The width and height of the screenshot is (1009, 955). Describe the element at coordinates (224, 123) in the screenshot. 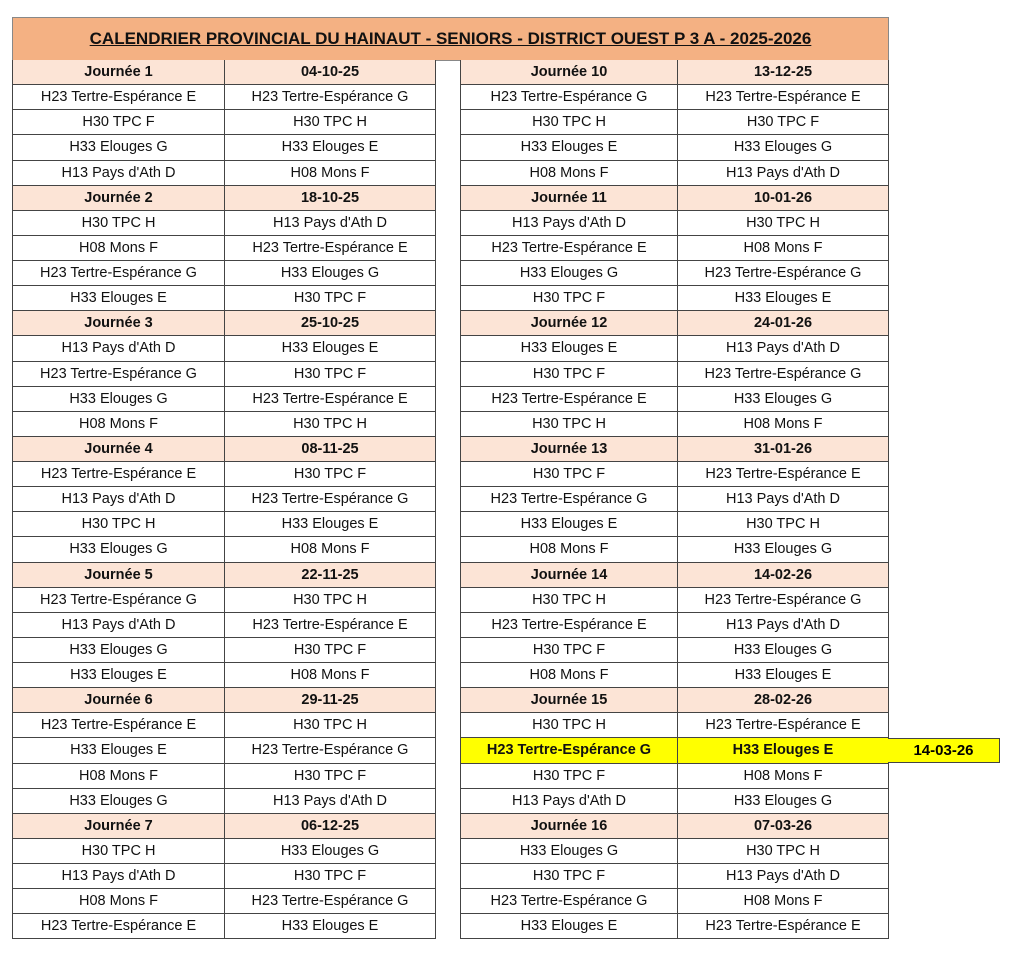

I see `match-row: H30 TPC F H30 TPC H` at that location.